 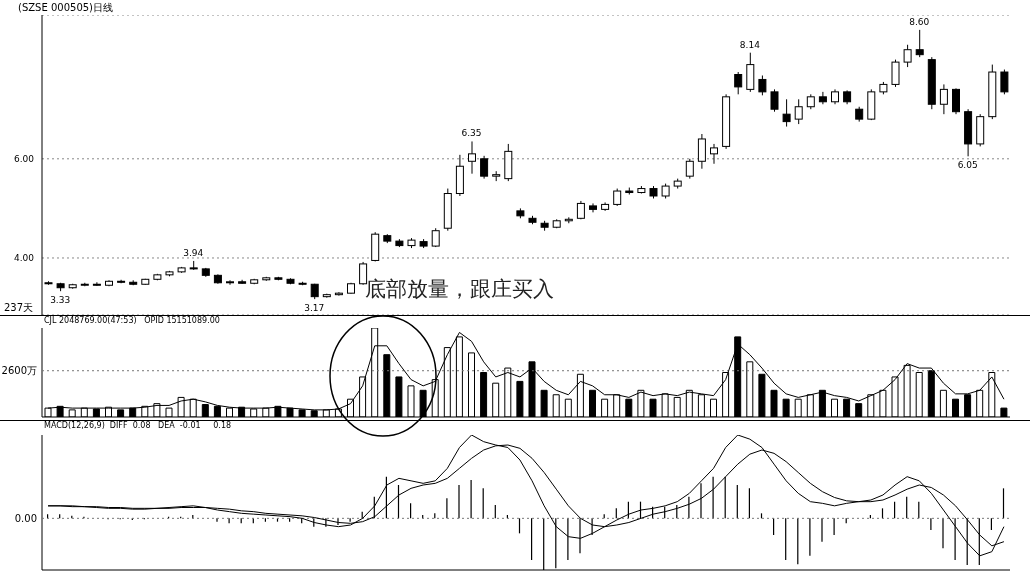 What do you see at coordinates (193, 252) in the screenshot?
I see `annotation: 3.94` at bounding box center [193, 252].